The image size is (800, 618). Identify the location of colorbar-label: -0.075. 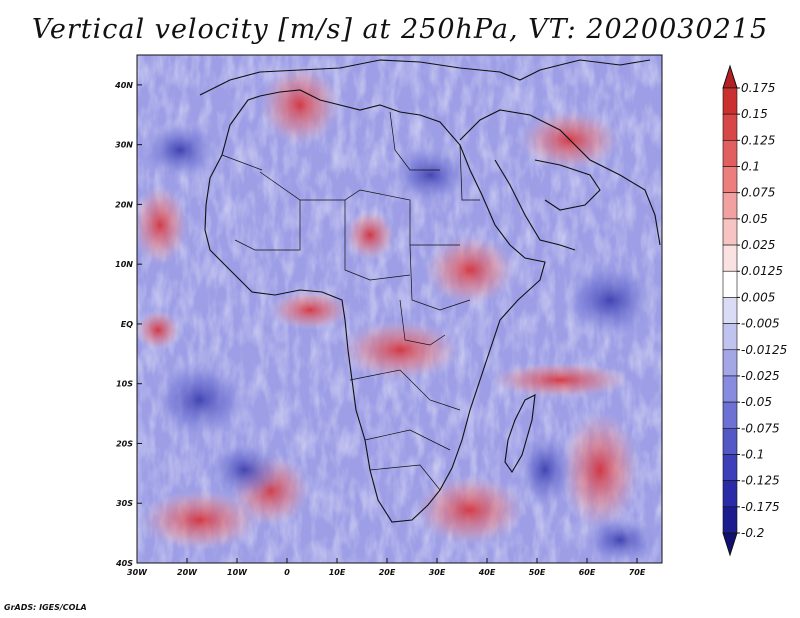
(760, 428).